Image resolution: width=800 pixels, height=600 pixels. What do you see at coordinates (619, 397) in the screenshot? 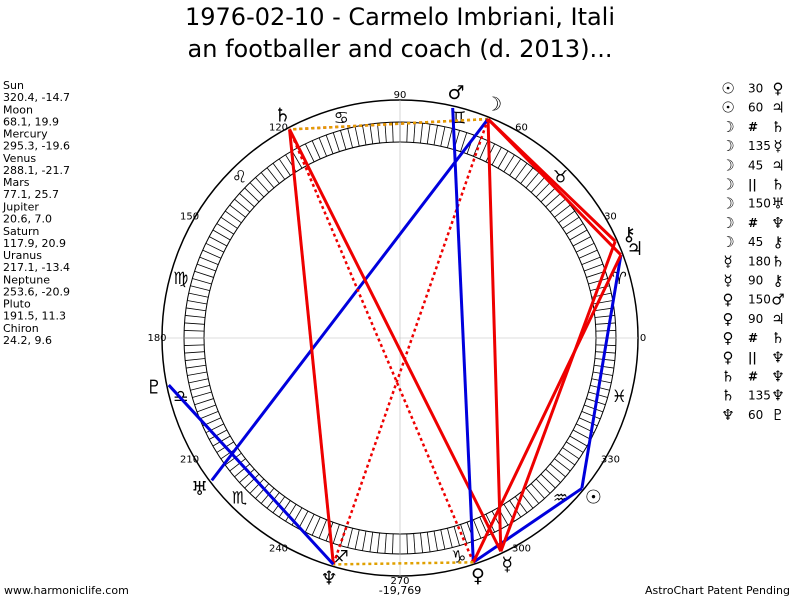
I see `zodiac-sign: ♓` at bounding box center [619, 397].